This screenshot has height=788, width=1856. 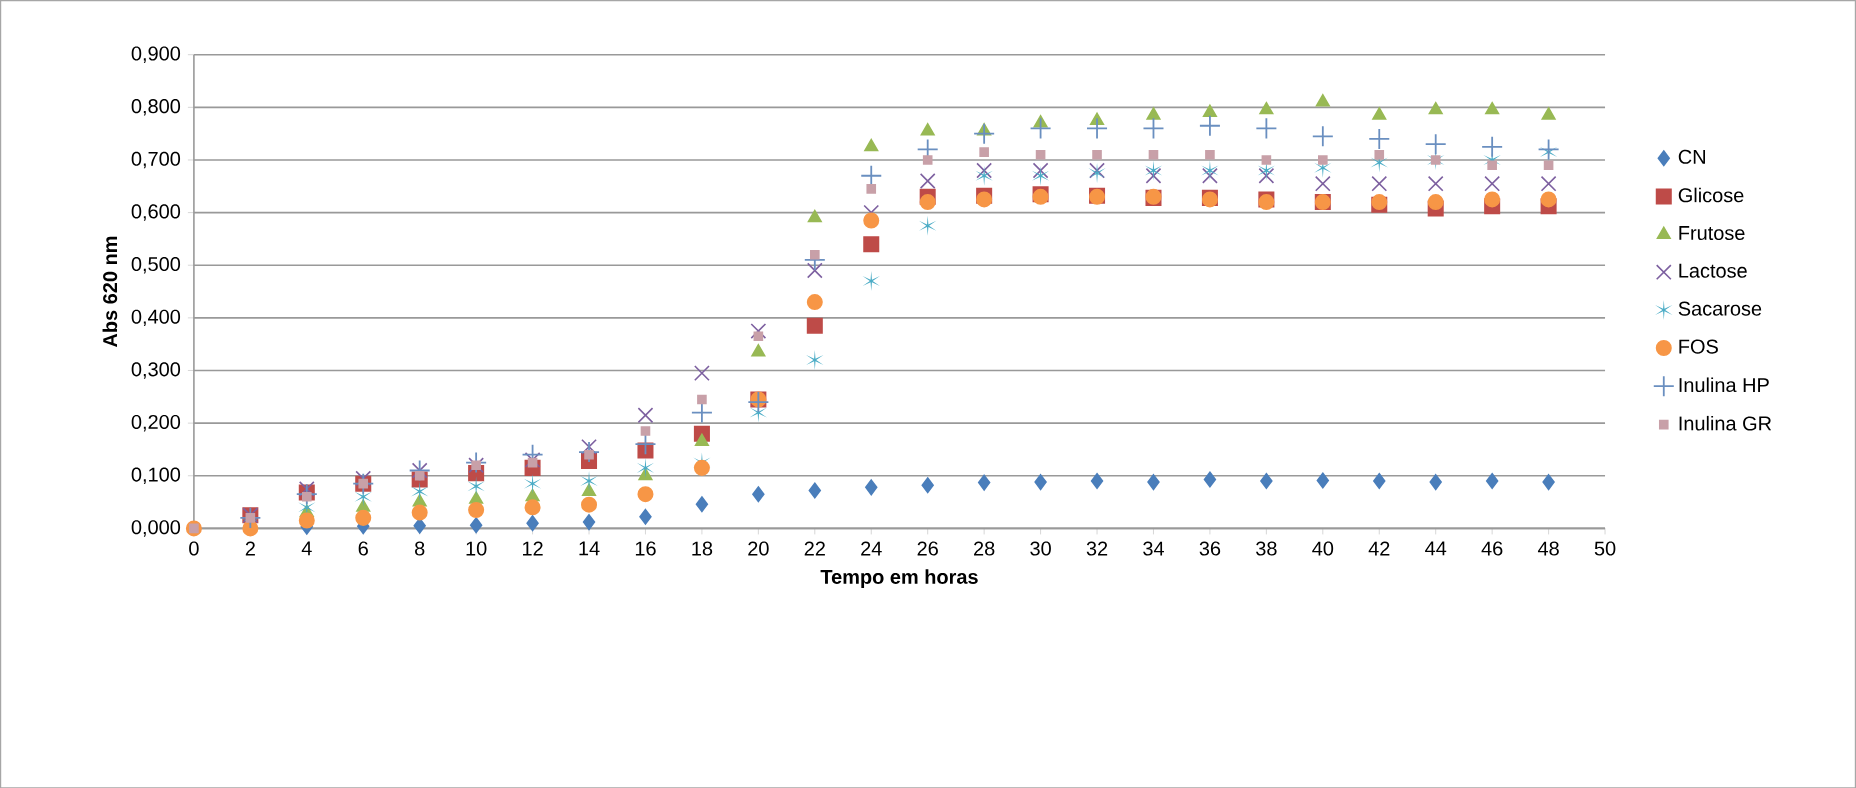 What do you see at coordinates (110, 291) in the screenshot?
I see `y-axis-title: Abs 620 nm` at bounding box center [110, 291].